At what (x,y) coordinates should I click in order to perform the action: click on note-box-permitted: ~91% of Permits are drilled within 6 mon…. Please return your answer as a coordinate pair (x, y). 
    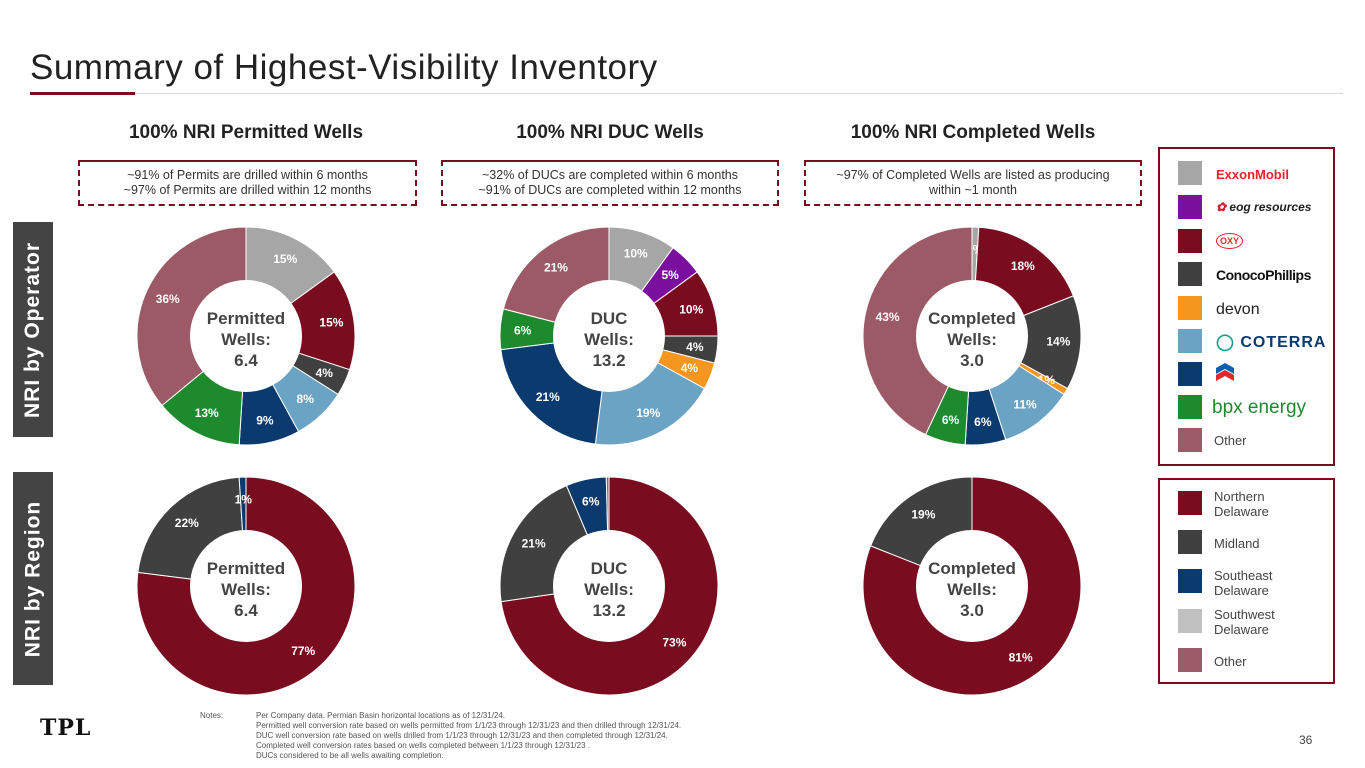
    Looking at the image, I should click on (247, 183).